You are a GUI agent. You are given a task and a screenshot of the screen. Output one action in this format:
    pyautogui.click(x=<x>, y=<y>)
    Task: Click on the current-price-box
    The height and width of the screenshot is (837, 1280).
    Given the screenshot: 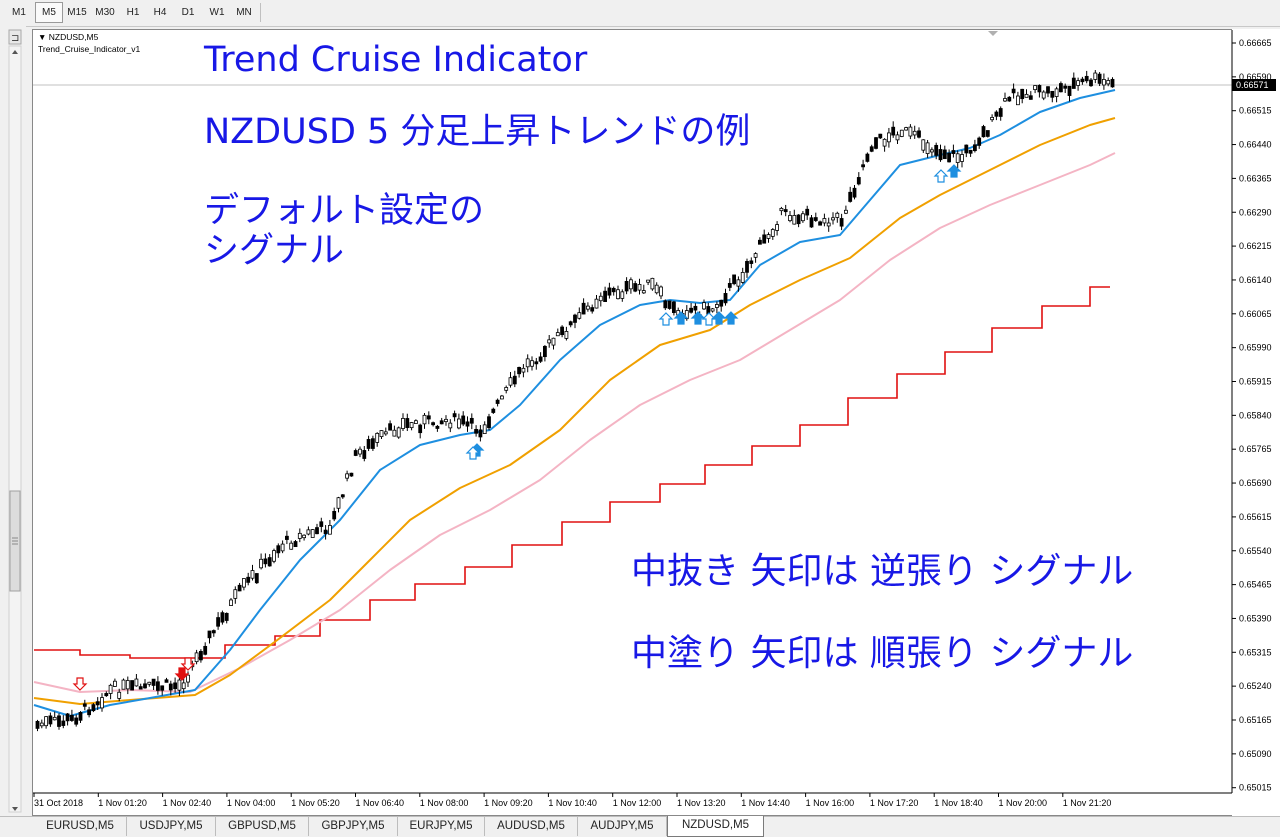 What is the action you would take?
    pyautogui.click(x=1254, y=85)
    